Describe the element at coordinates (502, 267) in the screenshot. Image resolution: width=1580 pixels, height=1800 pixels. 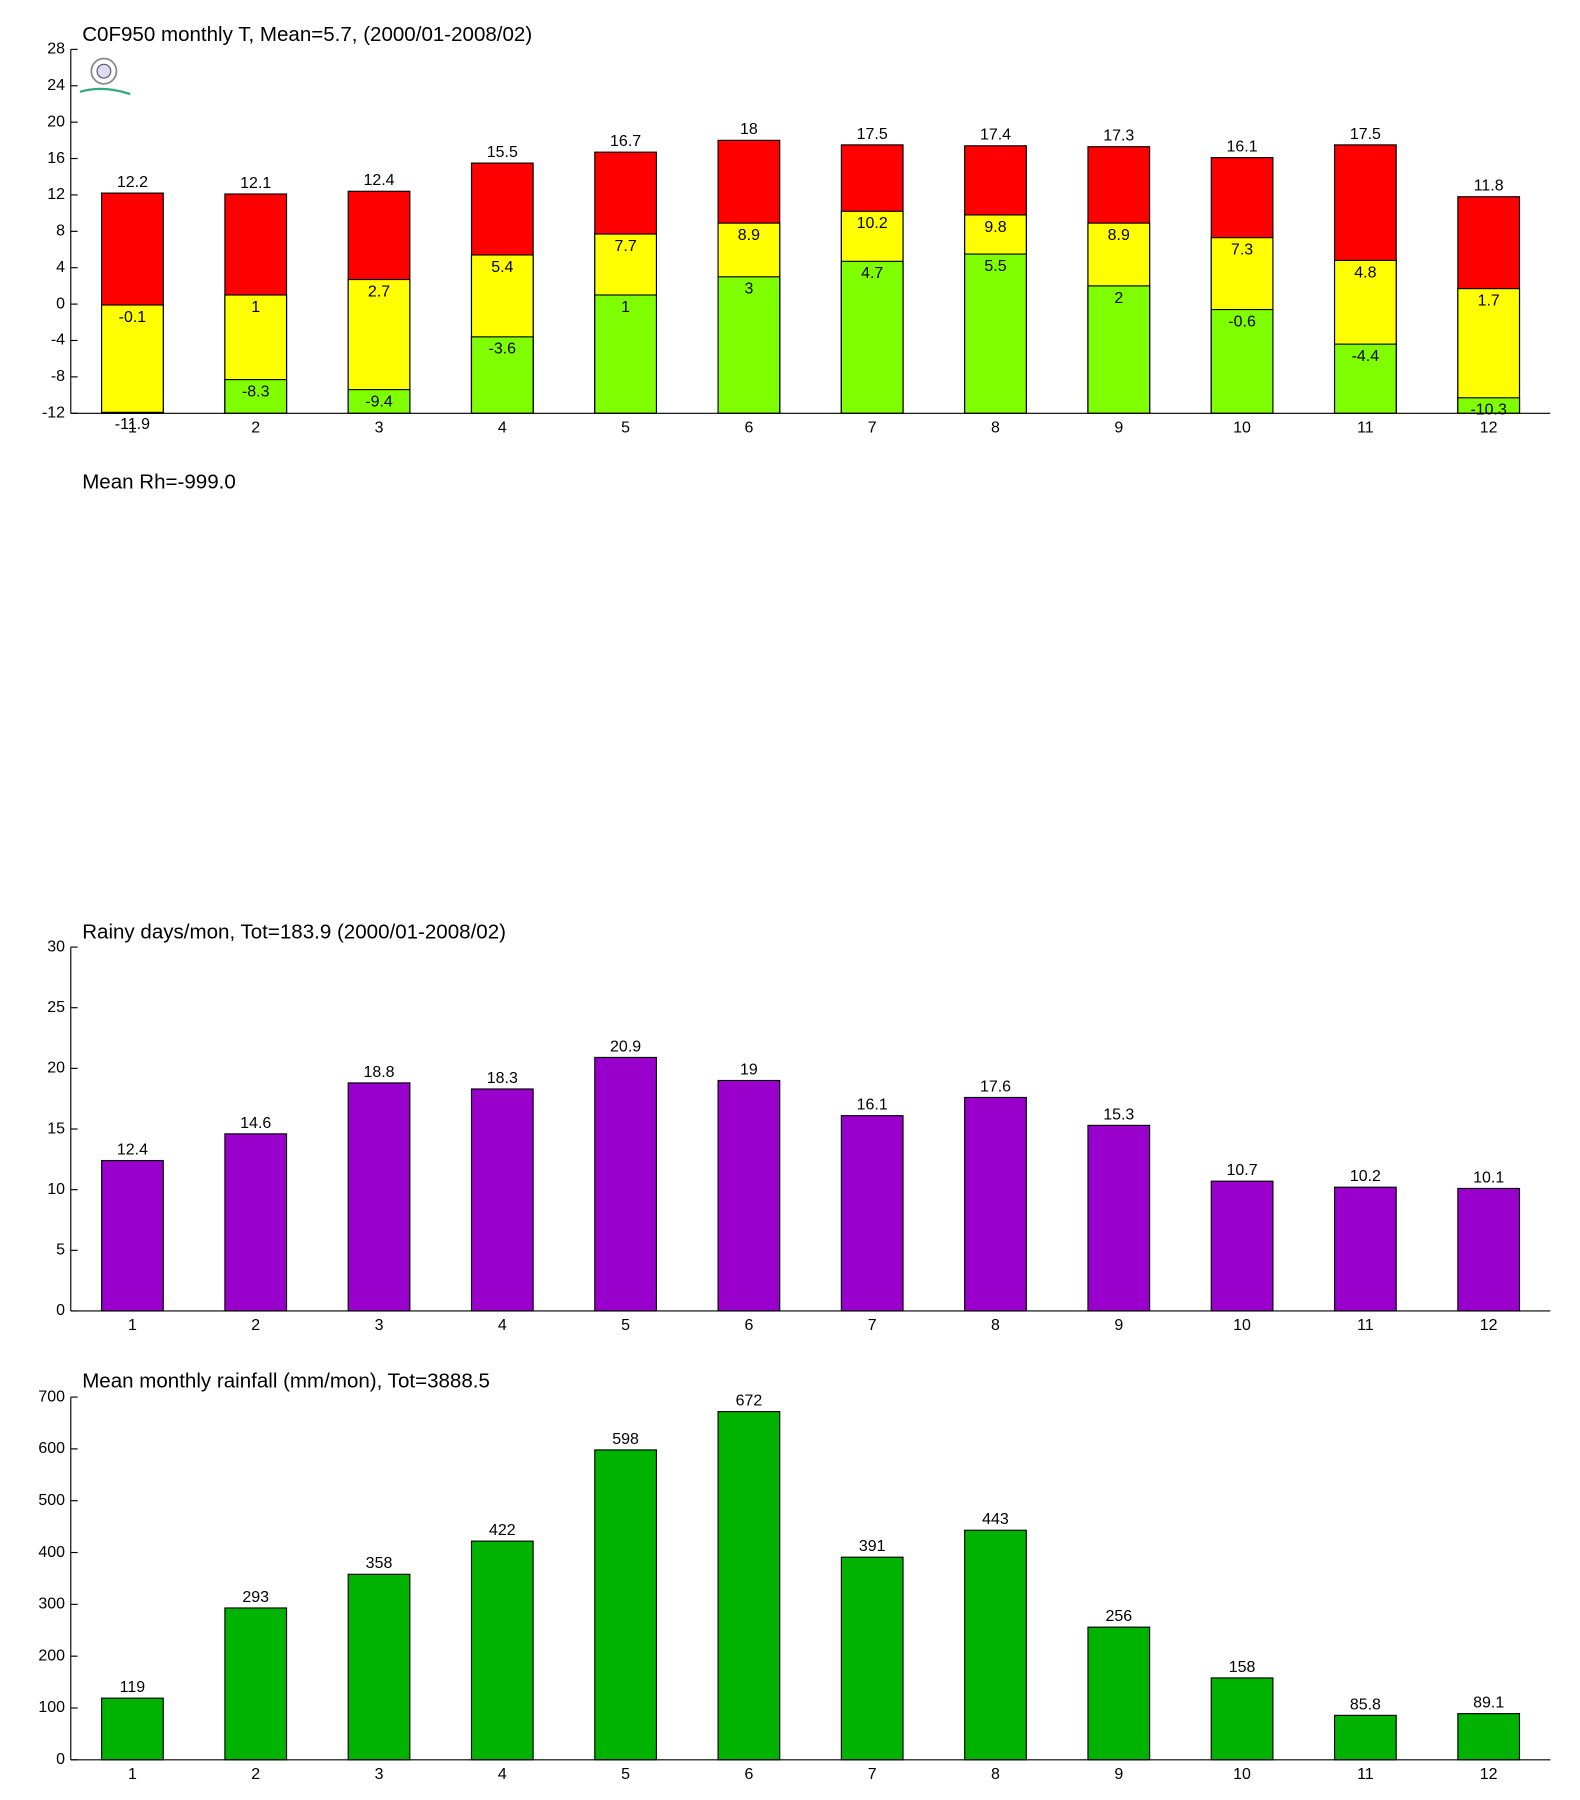
I see `data-label: 5.4` at that location.